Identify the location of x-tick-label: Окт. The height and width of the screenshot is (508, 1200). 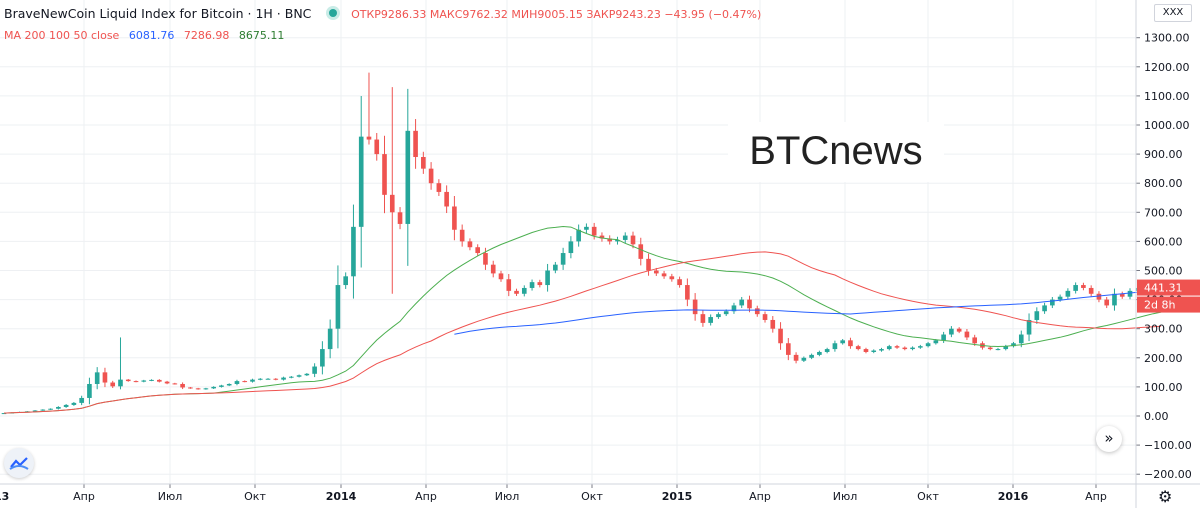
(592, 496).